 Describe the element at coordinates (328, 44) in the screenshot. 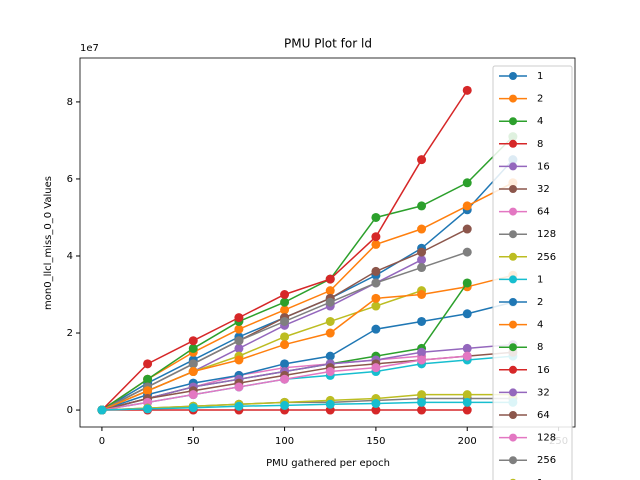

I see `chart-title: PMU Plot for ld` at that location.